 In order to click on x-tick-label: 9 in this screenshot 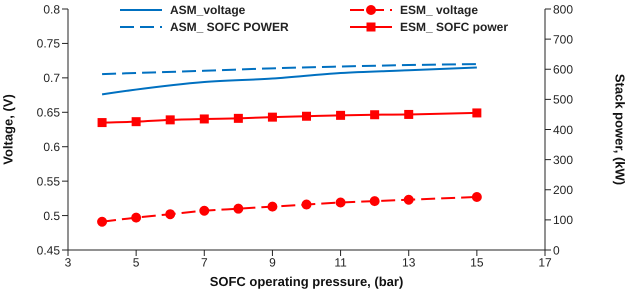, I will do `click(272, 263)`.